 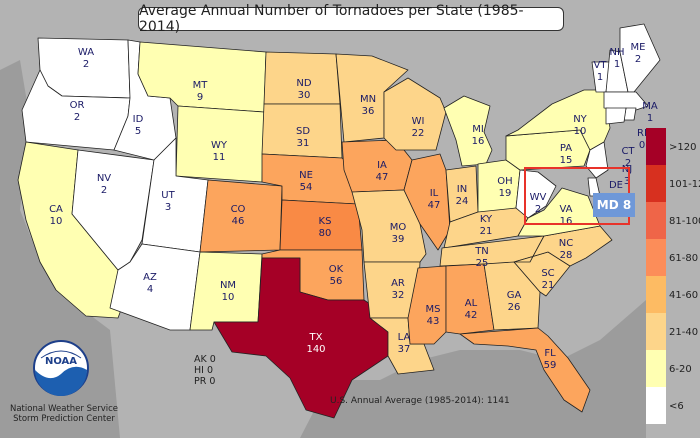 I want to click on state-abbr-mn: MN, so click(x=368, y=99).